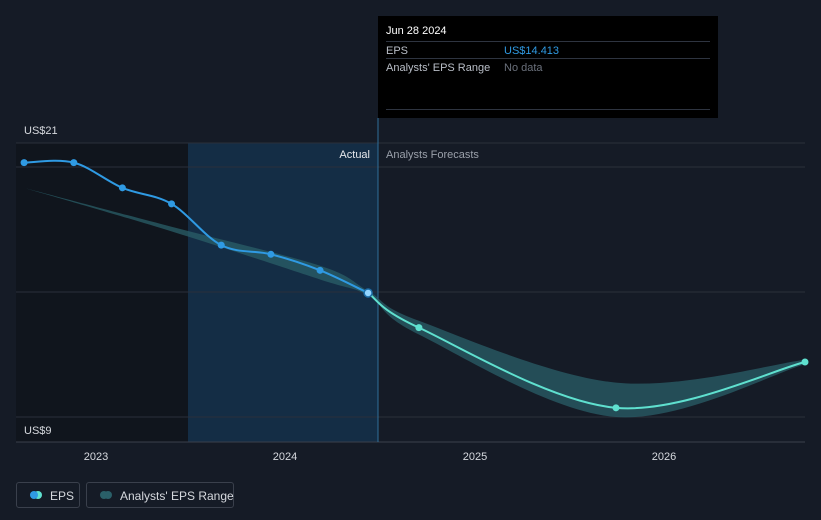  I want to click on tooltip-divider, so click(548, 109).